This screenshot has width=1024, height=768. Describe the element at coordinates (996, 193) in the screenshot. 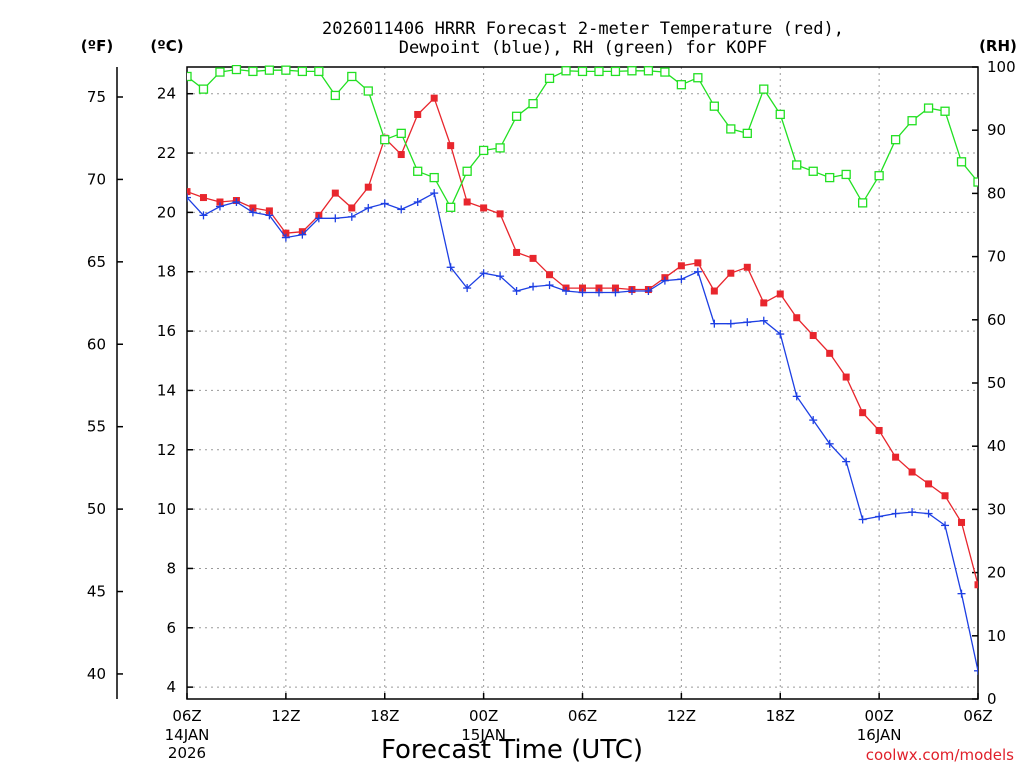

I see `rh-tick-label: 80` at that location.